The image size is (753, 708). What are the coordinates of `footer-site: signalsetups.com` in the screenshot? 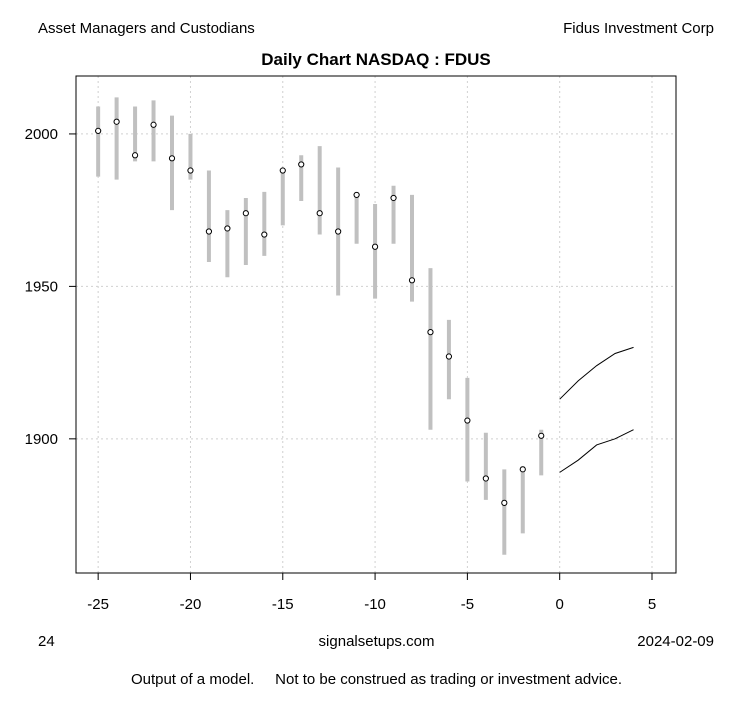 It's located at (376, 641).